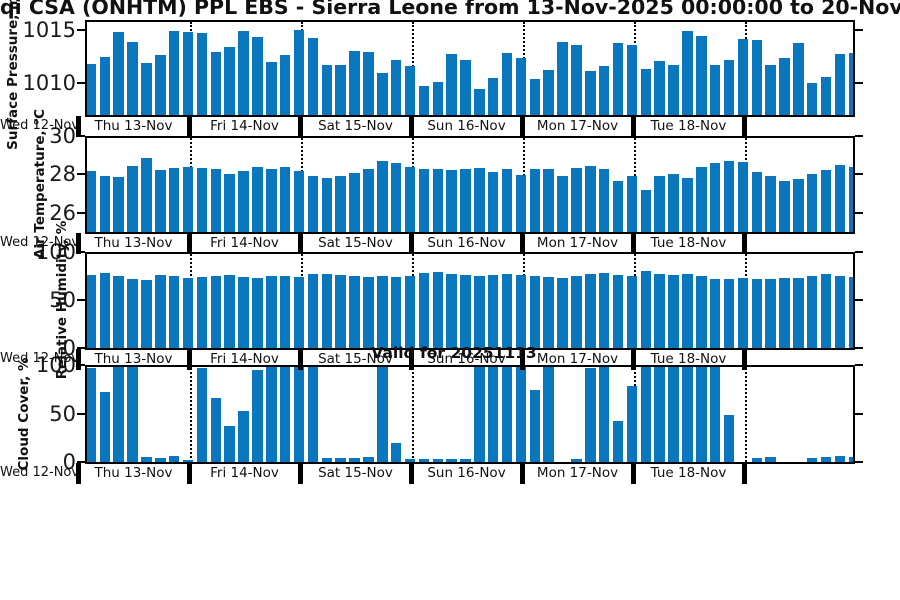  I want to click on y-axis-label: Surface Pressure, mb, so click(13, 75).